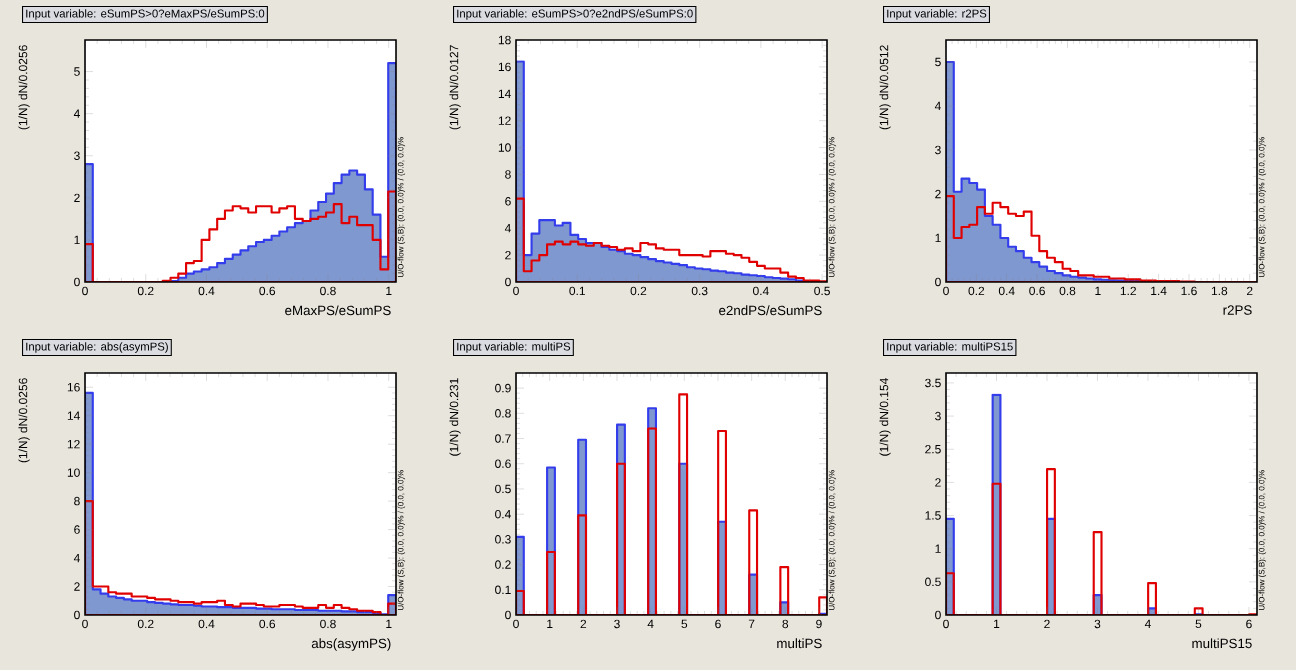  I want to click on y-tick-label: 2.5, so click(933, 449).